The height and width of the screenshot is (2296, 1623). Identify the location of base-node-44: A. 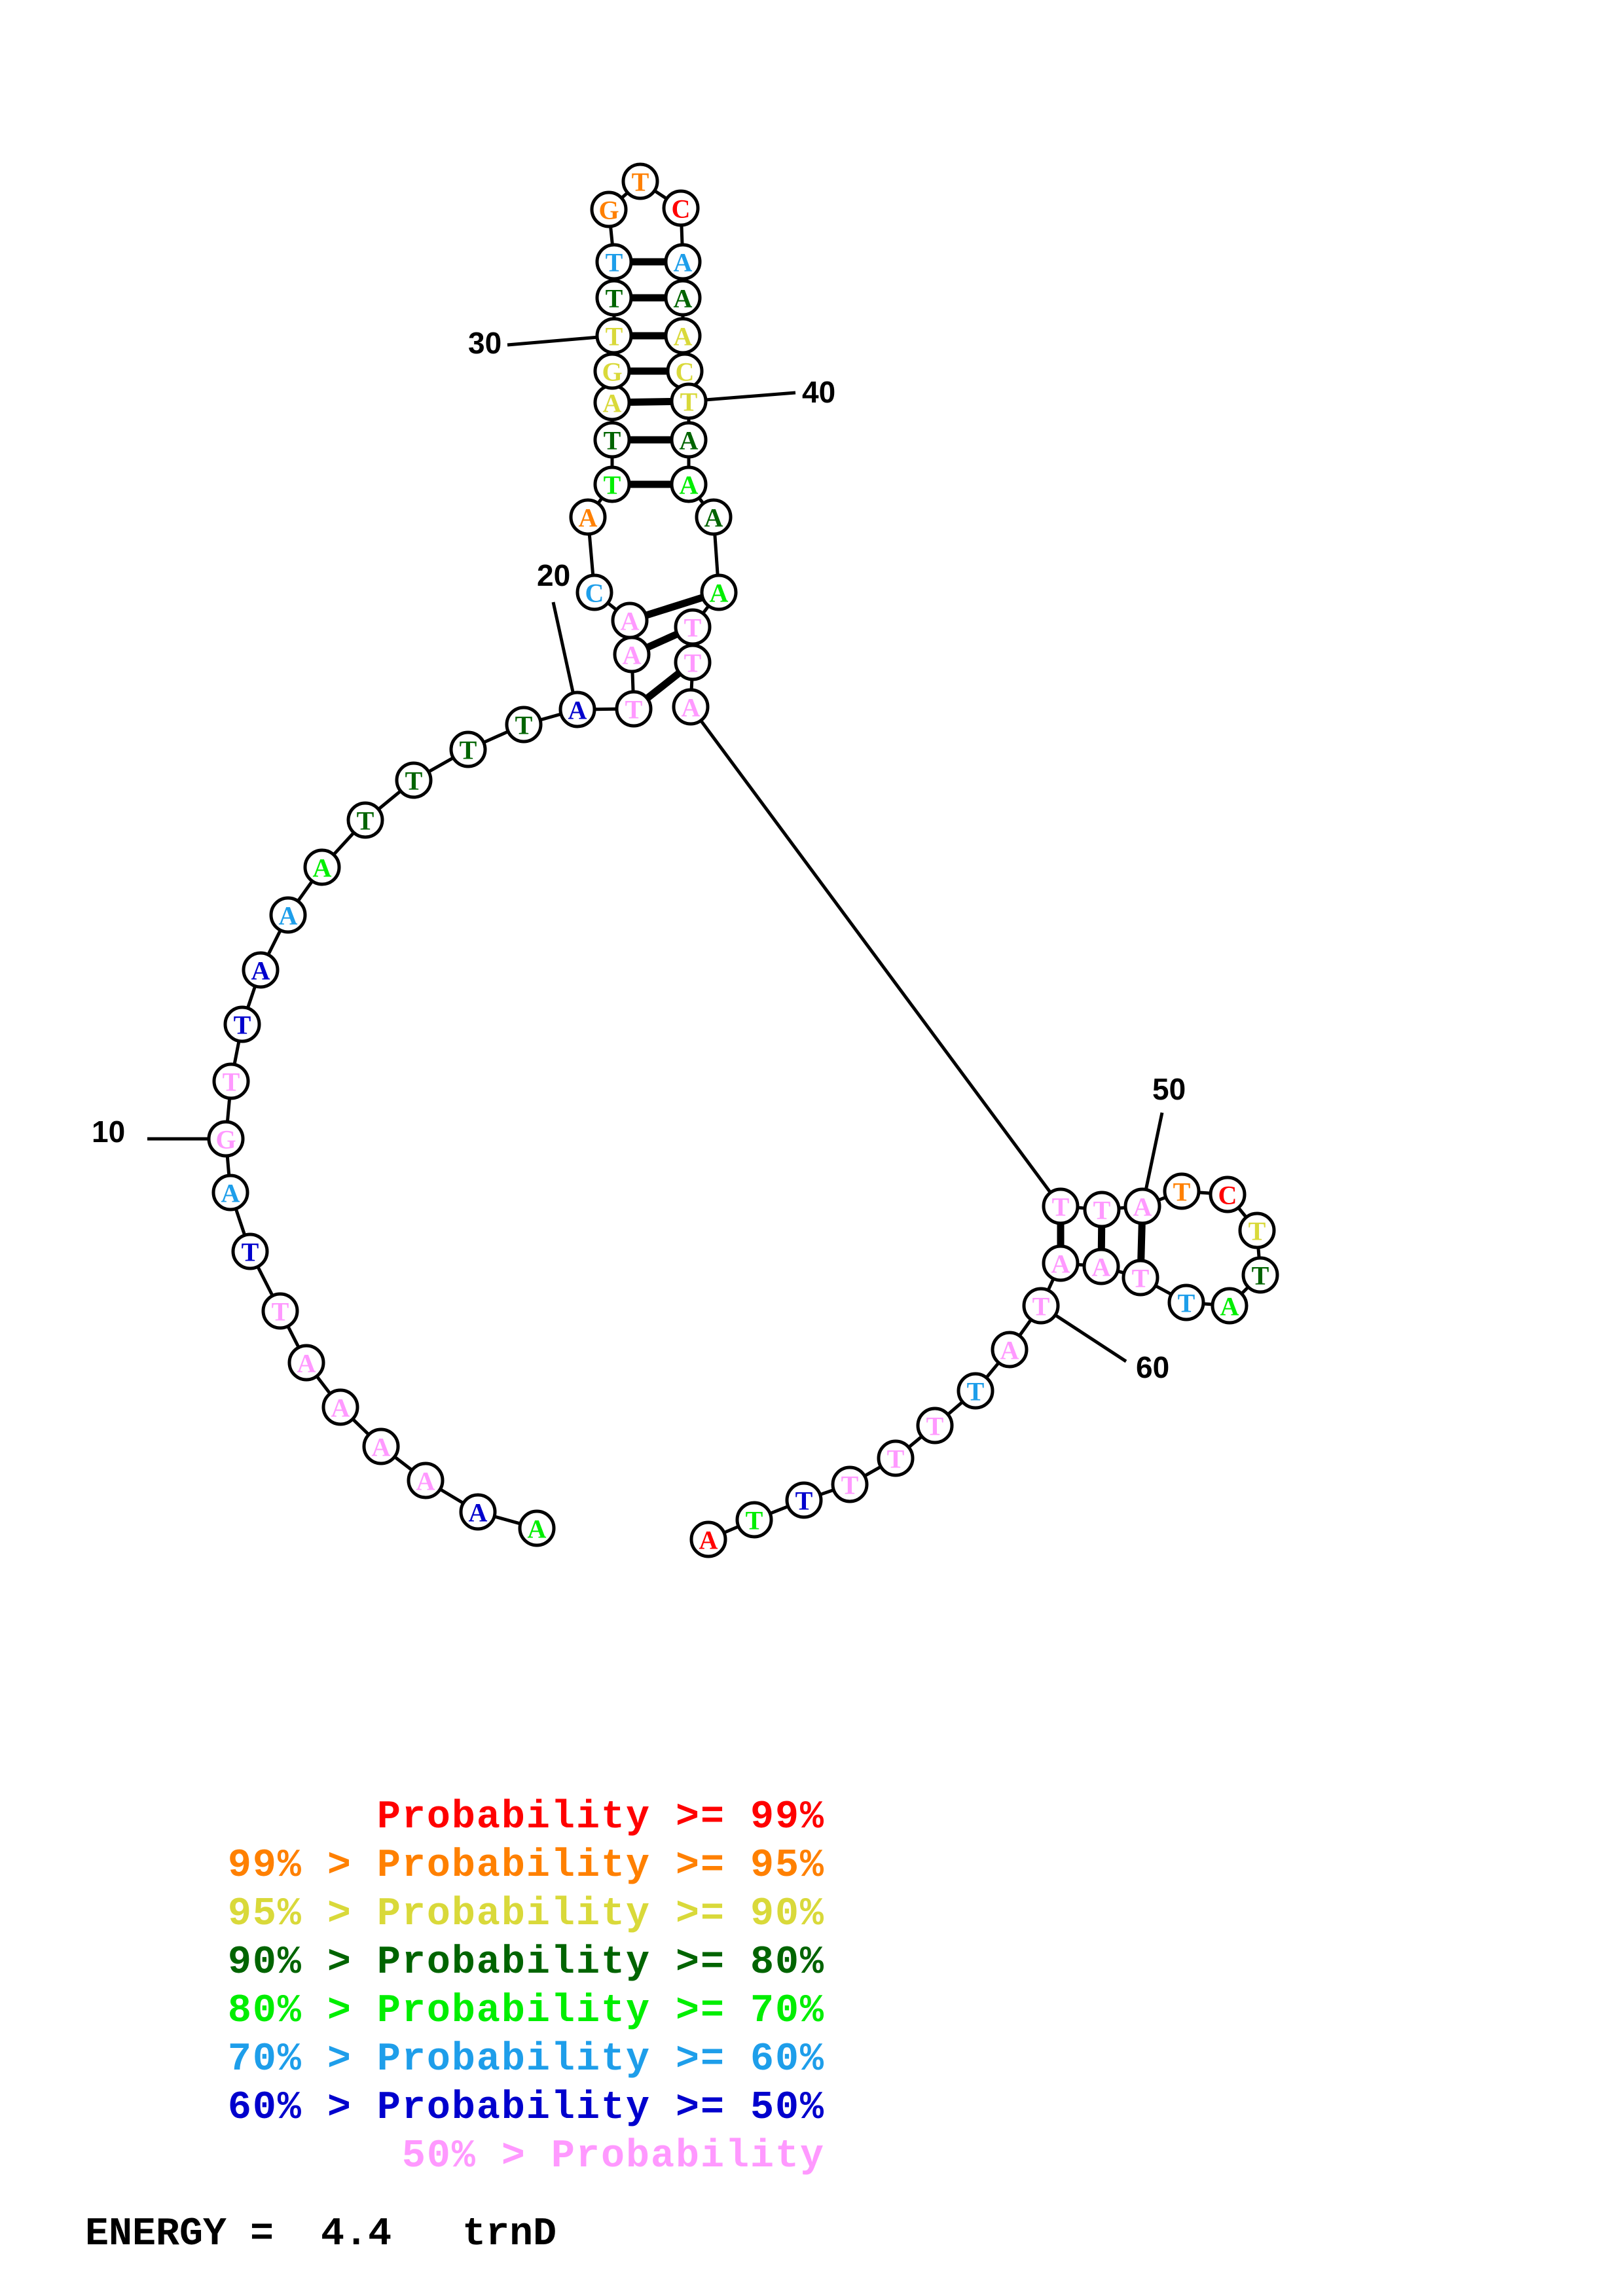
(719, 592).